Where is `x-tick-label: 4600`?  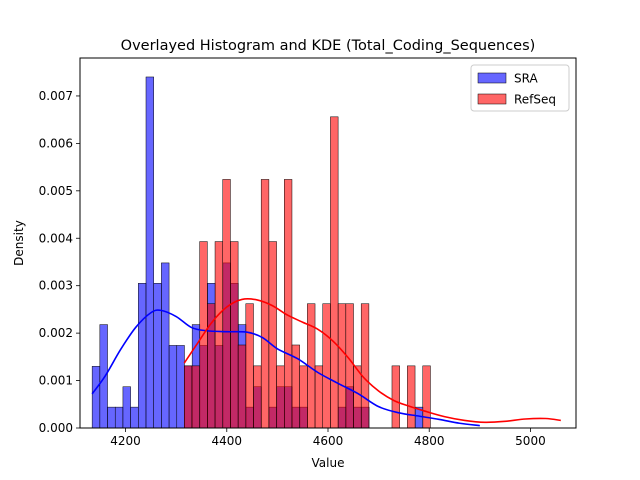
x-tick-label: 4600 is located at coordinates (328, 441).